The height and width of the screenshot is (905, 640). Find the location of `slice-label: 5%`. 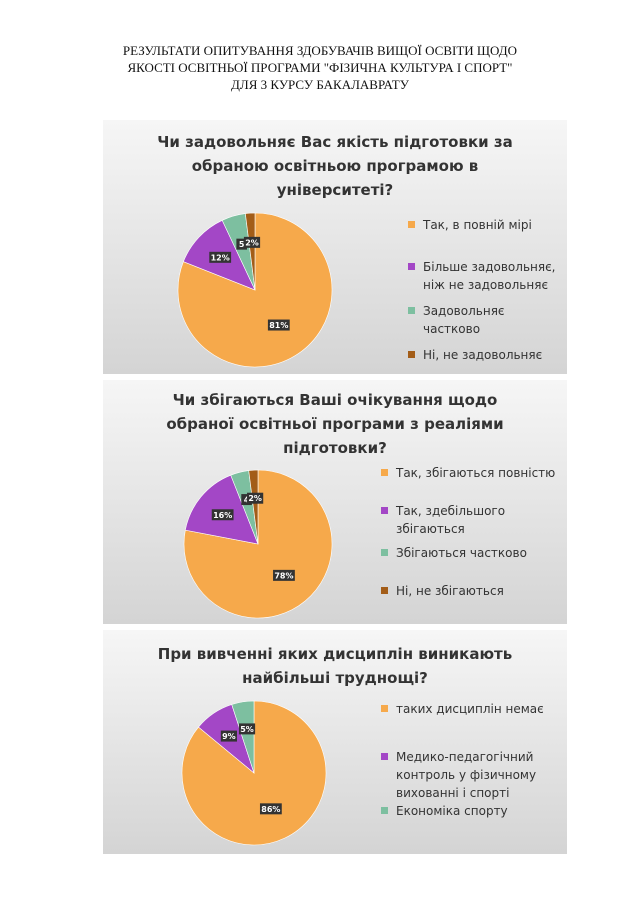

slice-label: 5% is located at coordinates (247, 729).